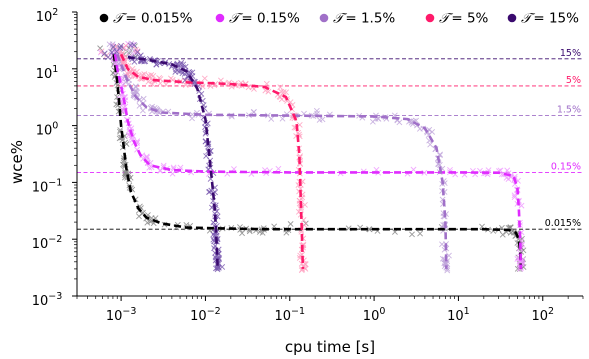 Image resolution: width=589 pixels, height=359 pixels. Describe the element at coordinates (556, 19) in the screenshot. I see `legend-value: = 15%` at that location.